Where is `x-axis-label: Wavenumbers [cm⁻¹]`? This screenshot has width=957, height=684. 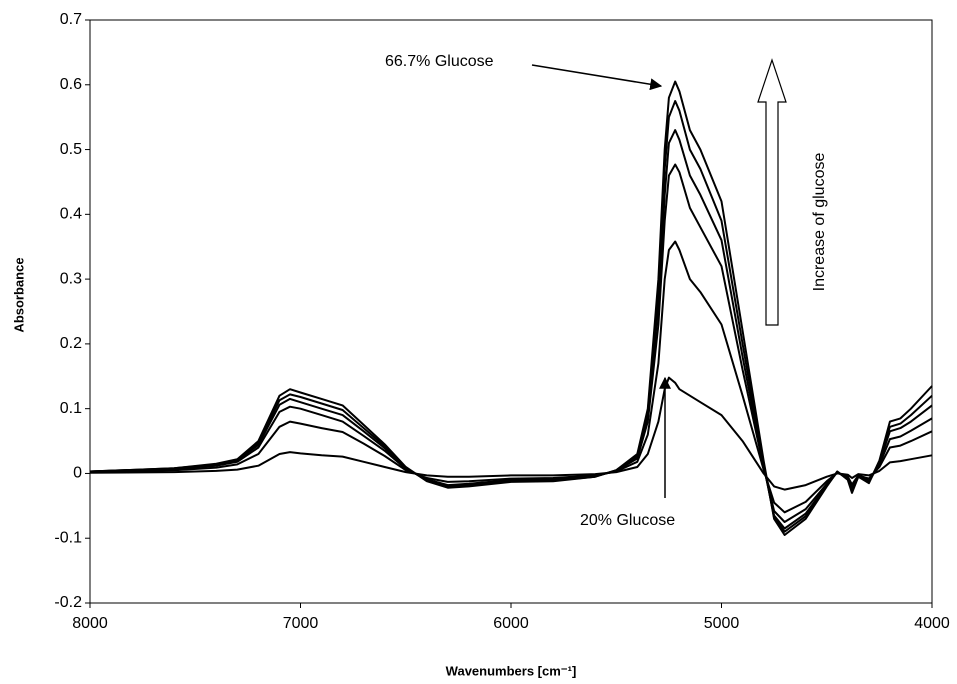
x-axis-label: Wavenumbers [cm⁻¹] is located at coordinates (511, 670).